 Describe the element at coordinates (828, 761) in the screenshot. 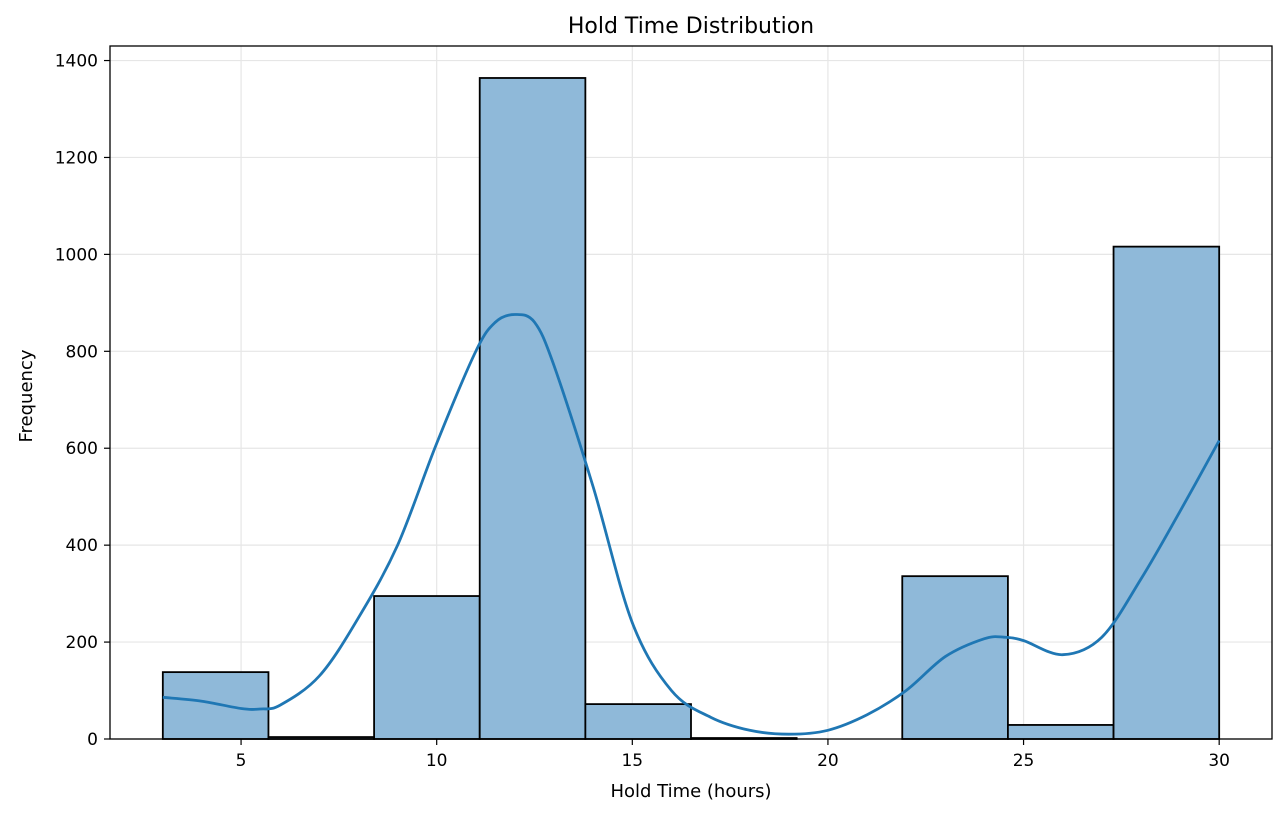

I see `x-tick-label: 20` at that location.